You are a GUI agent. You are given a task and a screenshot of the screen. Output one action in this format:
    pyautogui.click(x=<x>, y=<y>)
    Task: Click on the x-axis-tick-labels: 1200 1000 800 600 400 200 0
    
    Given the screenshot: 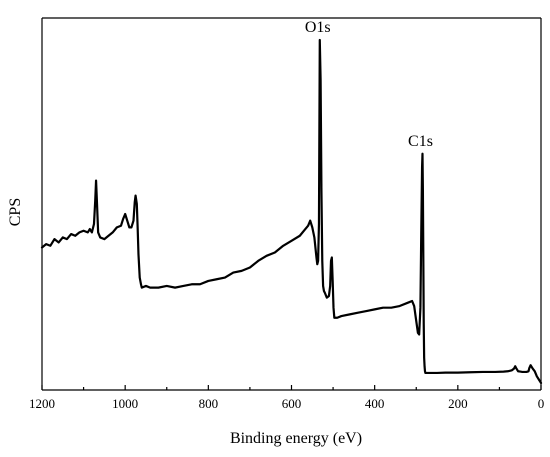 What is the action you would take?
    pyautogui.click(x=286, y=403)
    